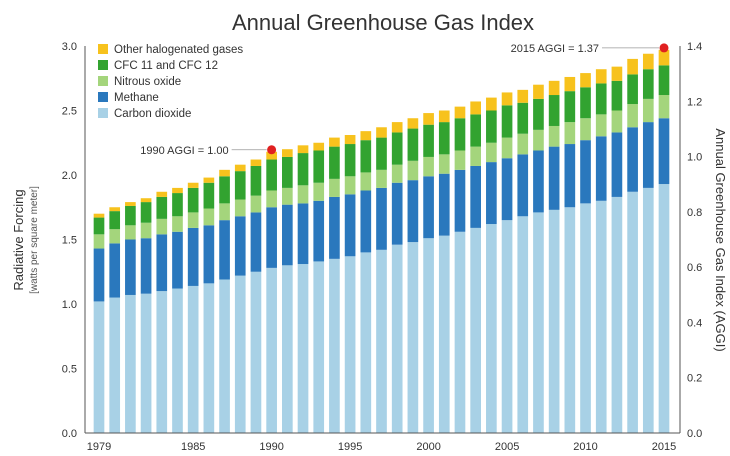  Describe the element at coordinates (350, 447) in the screenshot. I see `x-tick-label: 1995` at that location.